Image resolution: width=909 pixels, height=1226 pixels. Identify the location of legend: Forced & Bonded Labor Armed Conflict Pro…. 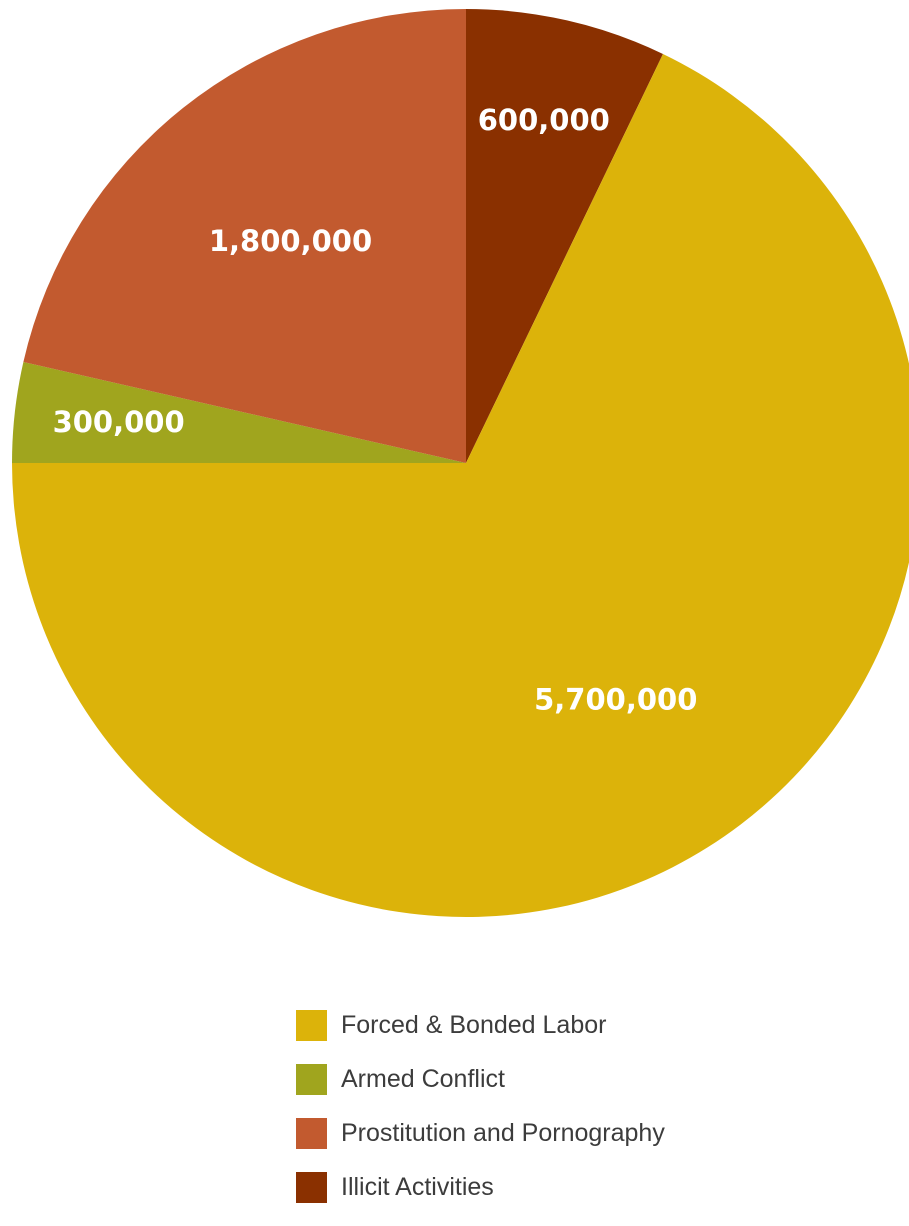
(576, 1118).